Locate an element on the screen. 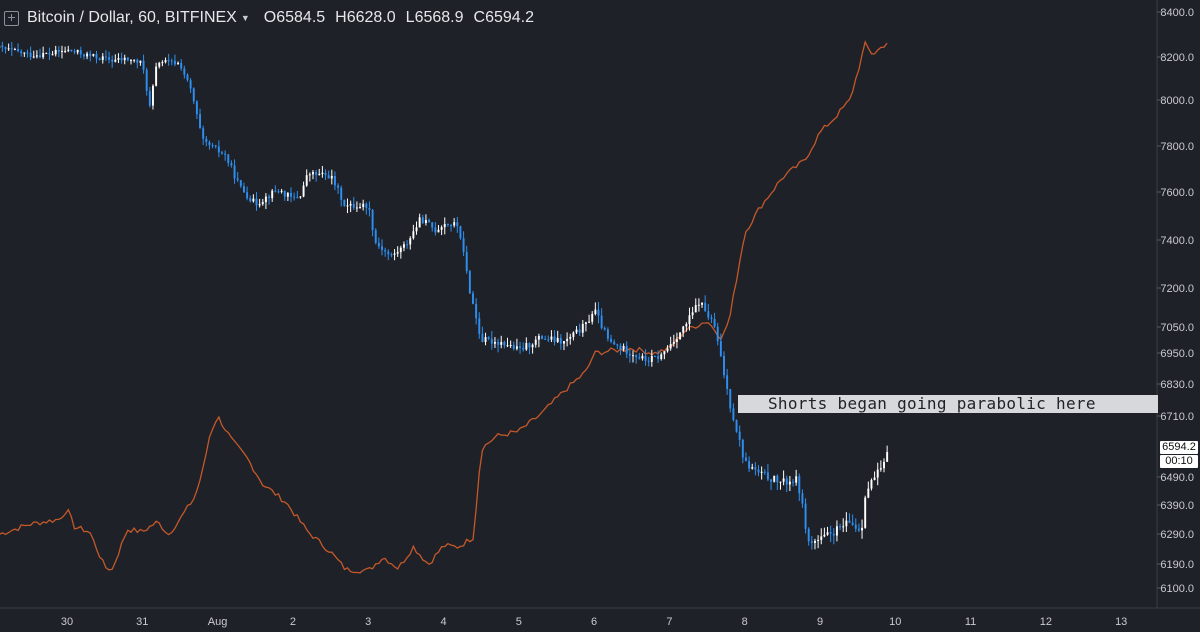  annotation-label: Shorts began going parabolic here is located at coordinates (948, 404).